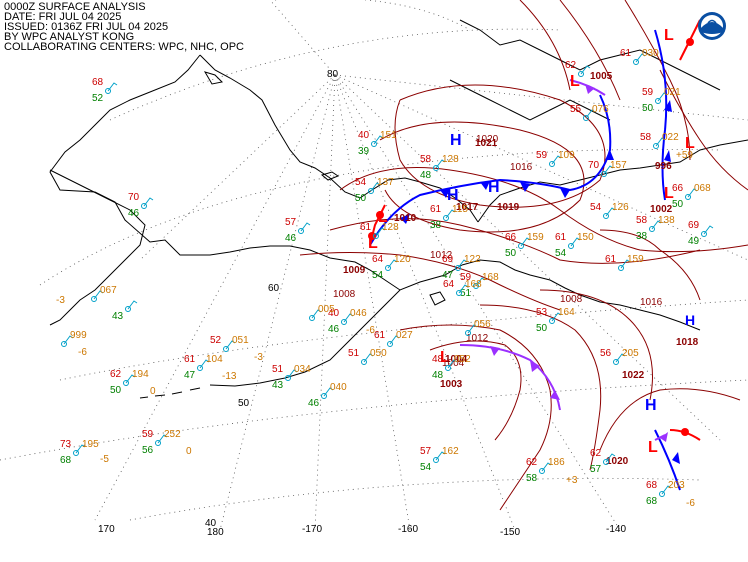  I want to click on alaska-peninsula, so click(305, 338).